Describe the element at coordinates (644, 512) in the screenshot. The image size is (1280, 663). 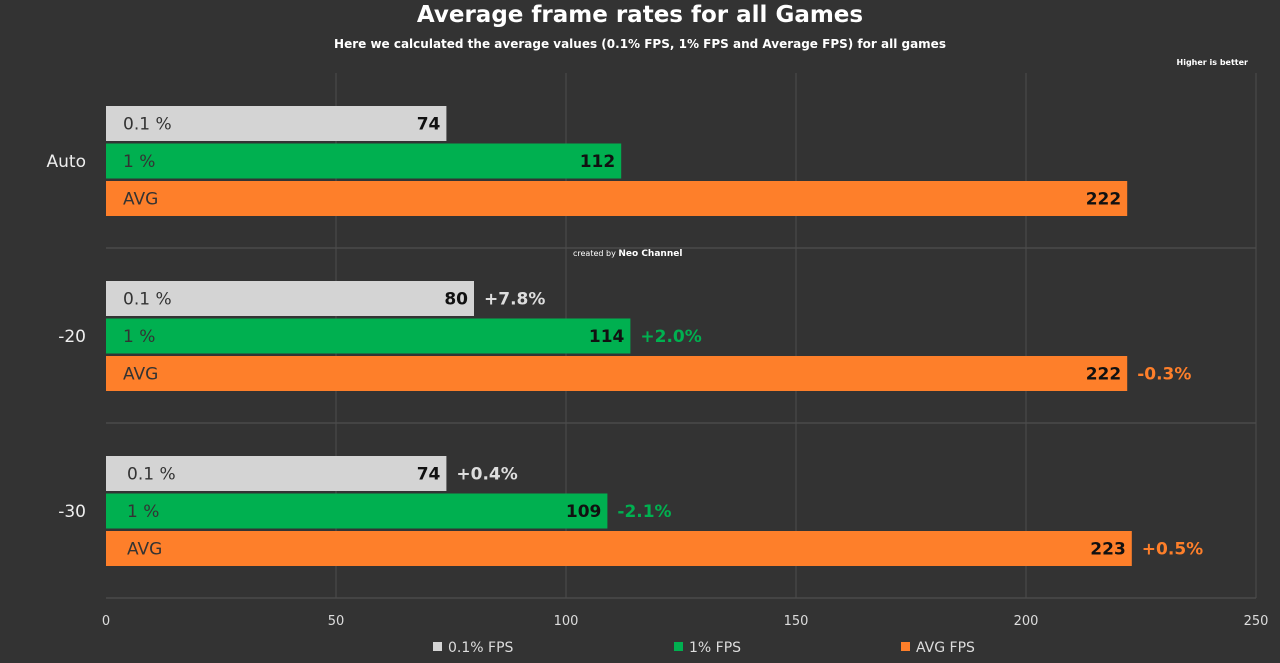
I see `change-label: -2.1%` at that location.